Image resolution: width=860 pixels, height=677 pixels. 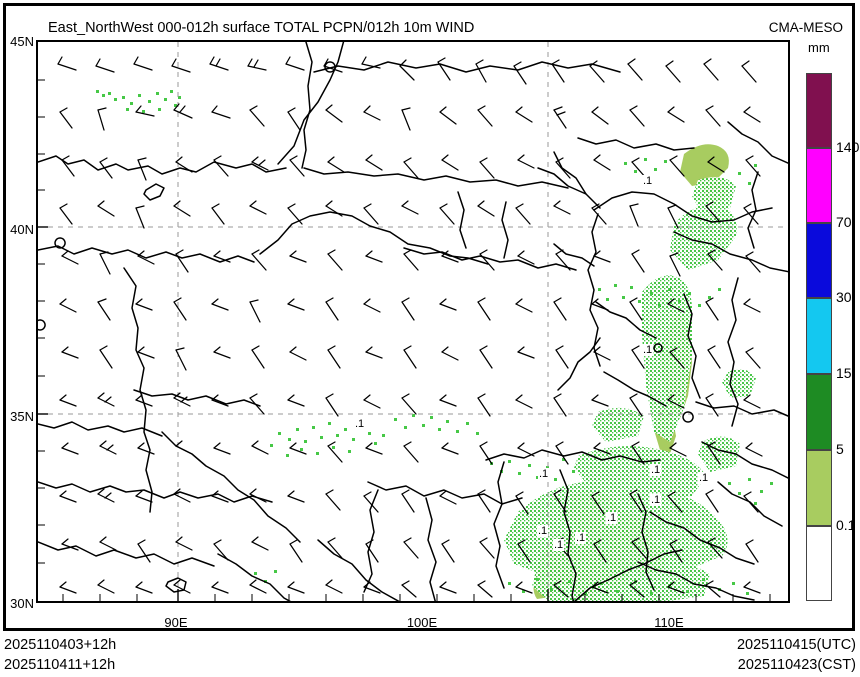 What do you see at coordinates (844, 297) in the screenshot?
I see `colorbar-tick-30: 30` at bounding box center [844, 297].